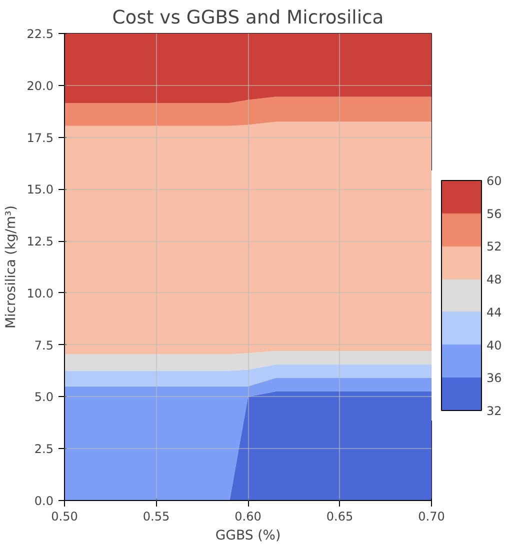  What do you see at coordinates (494, 213) in the screenshot?
I see `color-bar-label: 56` at bounding box center [494, 213].